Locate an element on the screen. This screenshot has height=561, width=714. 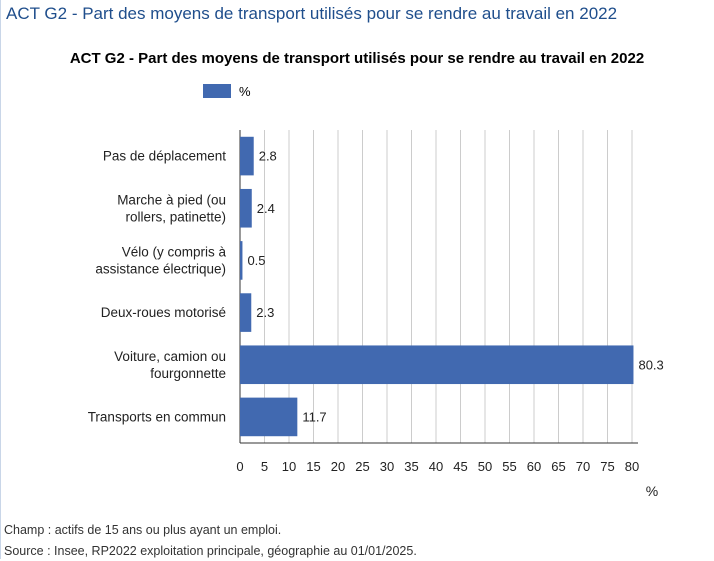
x-tick-label: 0 is located at coordinates (239, 466).